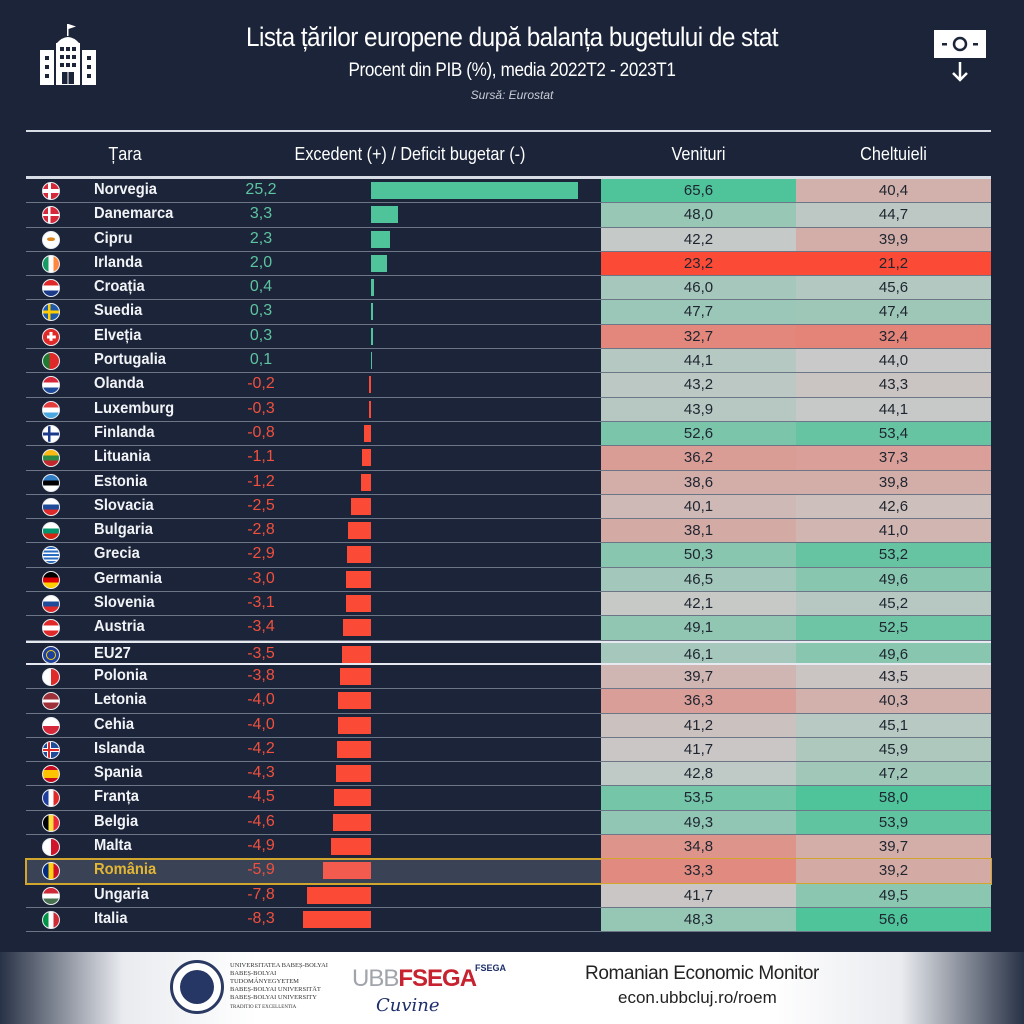 This screenshot has width=1024, height=1024. What do you see at coordinates (893, 385) in the screenshot?
I see `expenditure-cell: 43,3` at bounding box center [893, 385].